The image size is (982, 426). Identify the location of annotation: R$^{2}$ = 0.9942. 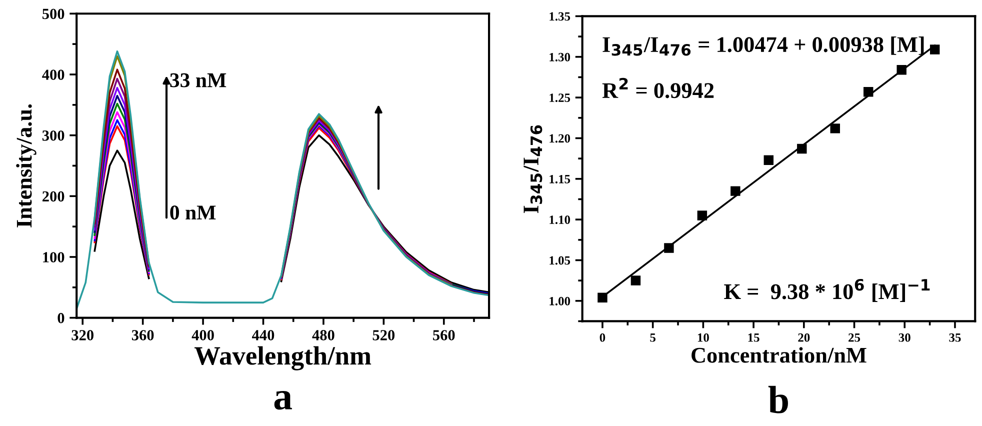
(658, 88).